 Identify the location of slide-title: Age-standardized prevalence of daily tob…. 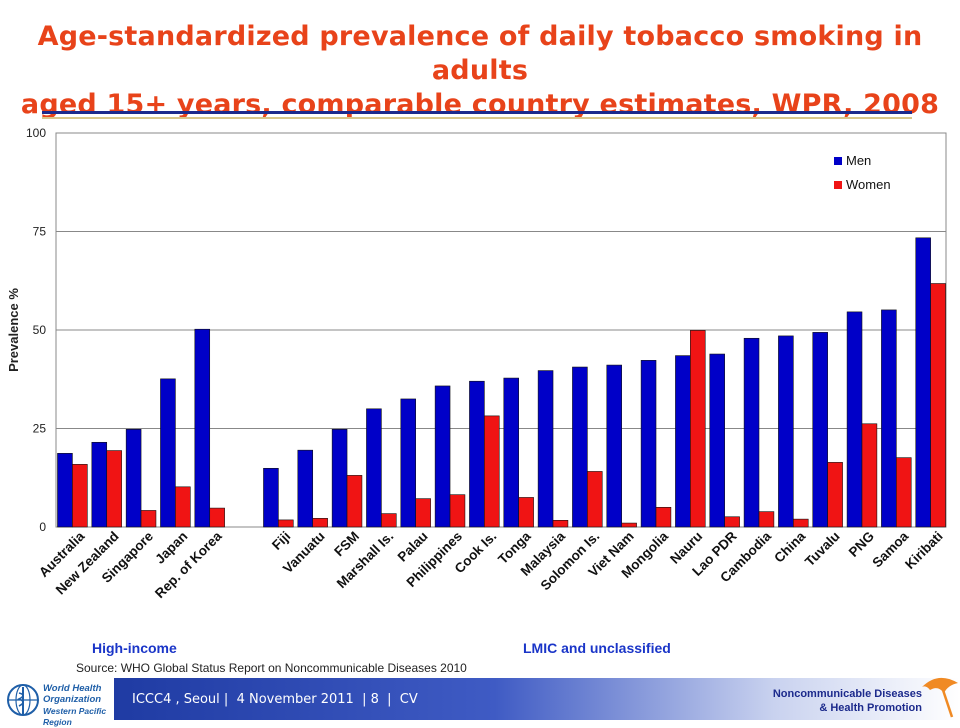
(480, 71).